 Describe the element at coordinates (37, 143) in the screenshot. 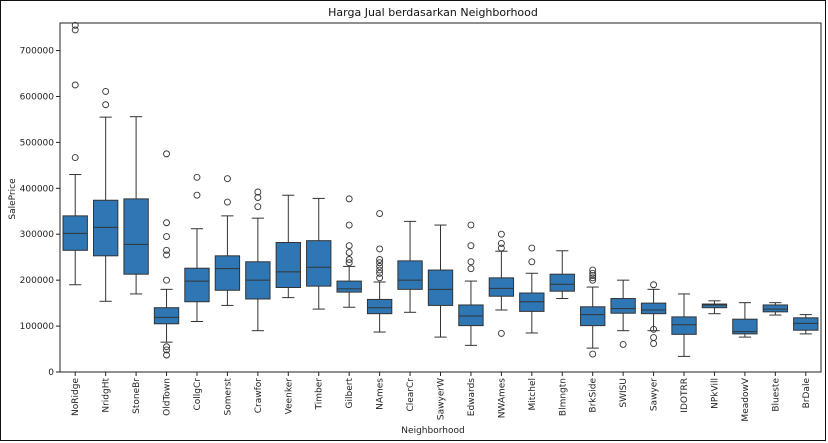

I see `y-tick-label: 500000` at that location.